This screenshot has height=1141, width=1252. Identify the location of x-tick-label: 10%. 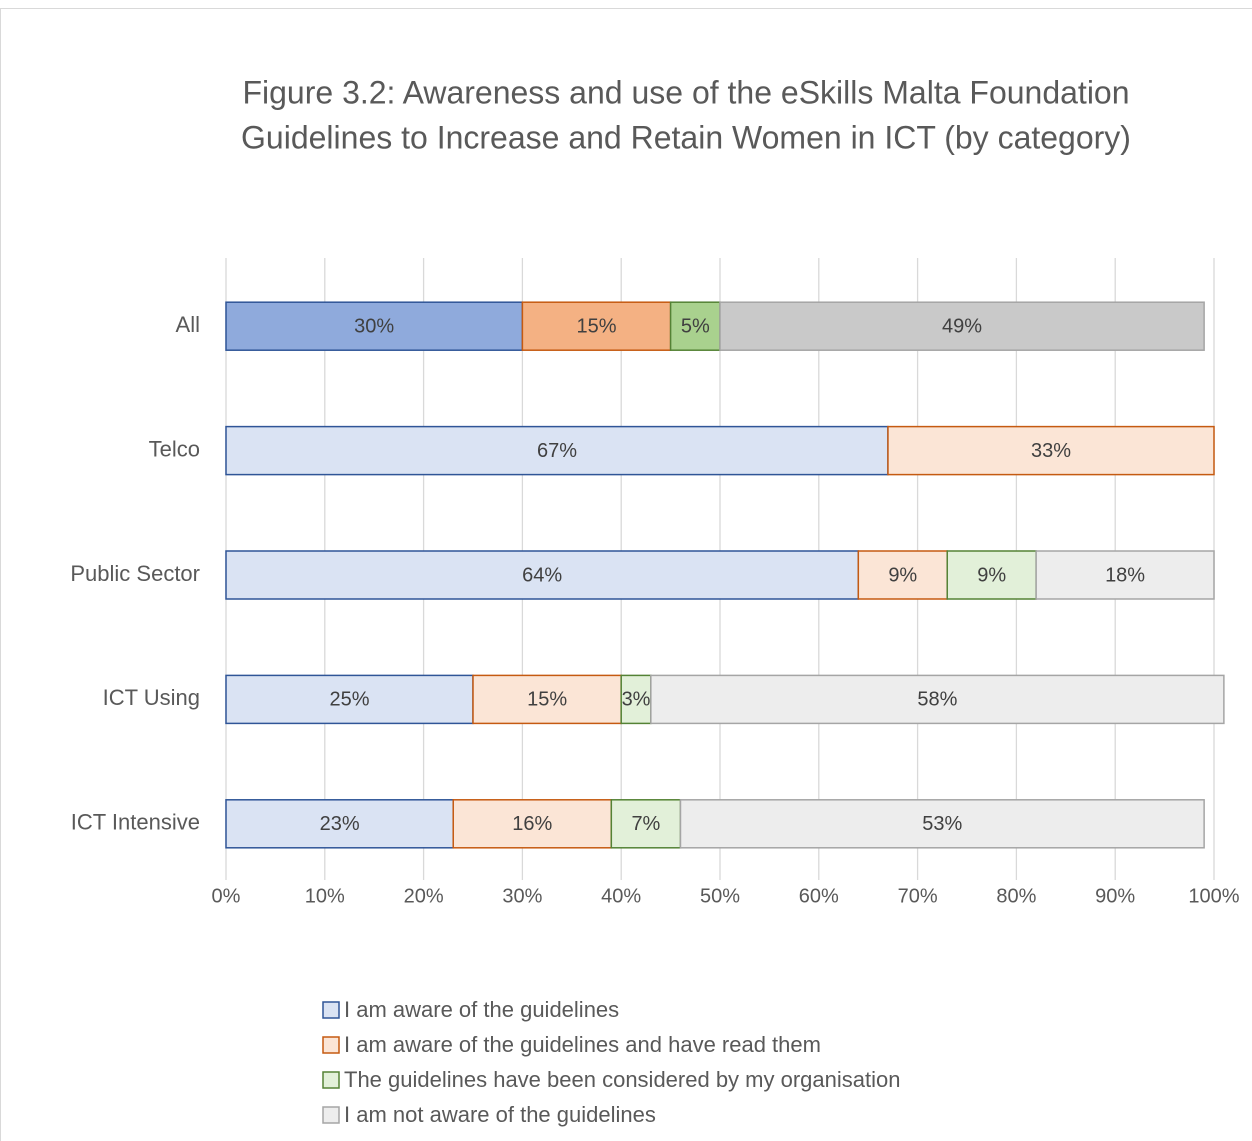
(325, 896).